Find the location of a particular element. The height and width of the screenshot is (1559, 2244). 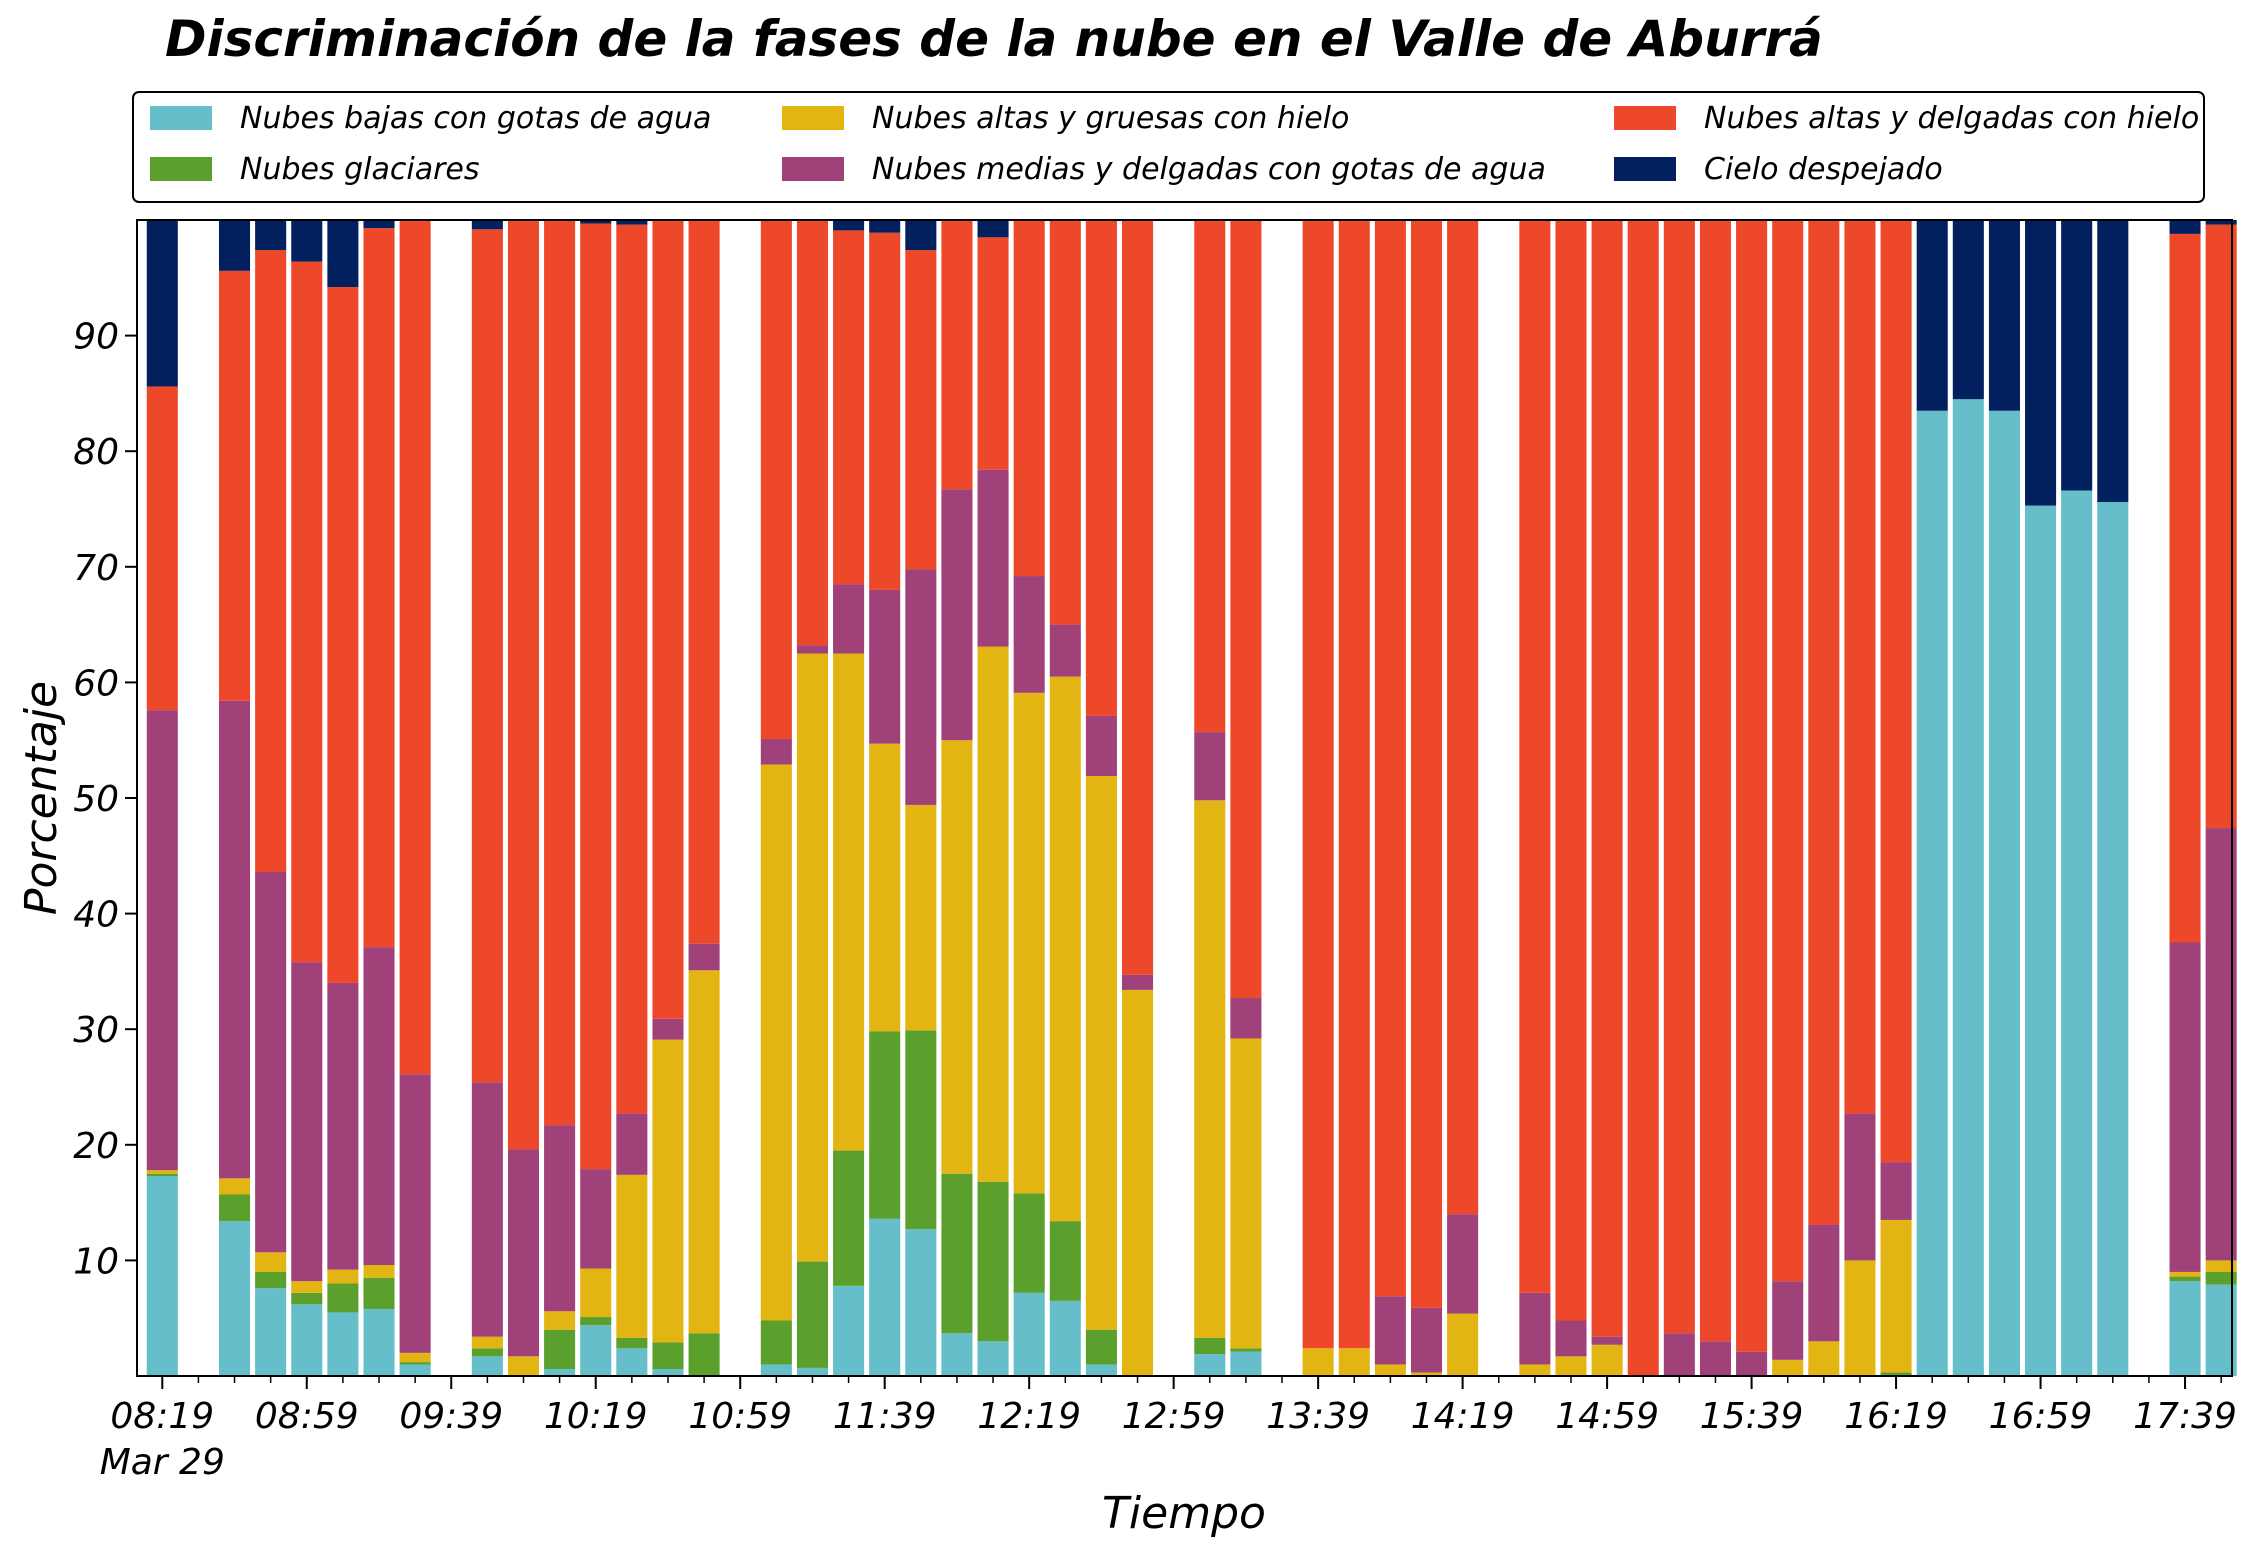

x-tick-label: 15:39 is located at coordinates (1752, 1416).